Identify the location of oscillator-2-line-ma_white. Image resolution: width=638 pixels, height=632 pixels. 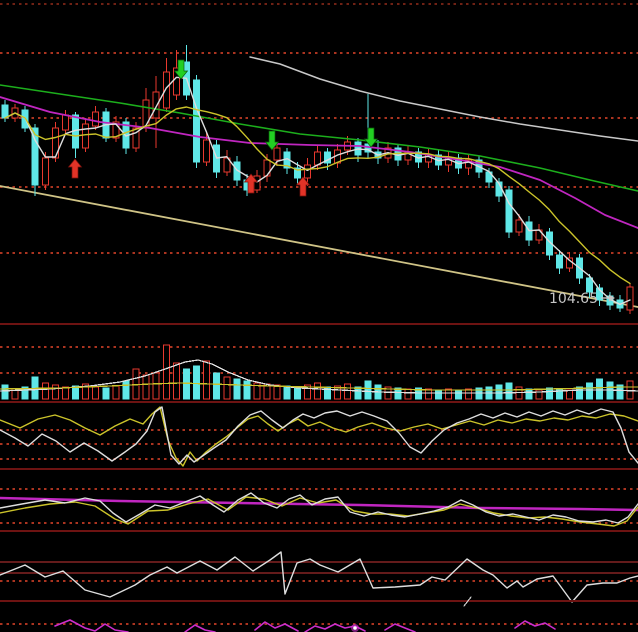
(319, 508).